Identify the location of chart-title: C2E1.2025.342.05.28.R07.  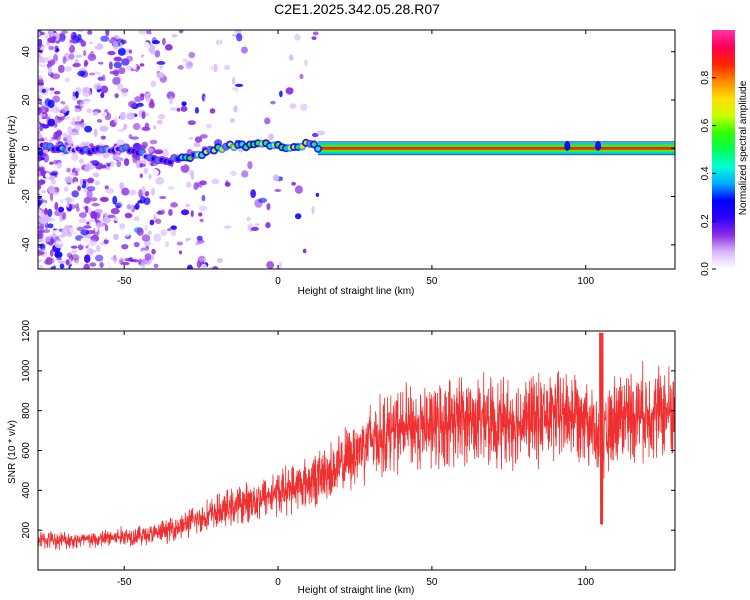
(357, 9).